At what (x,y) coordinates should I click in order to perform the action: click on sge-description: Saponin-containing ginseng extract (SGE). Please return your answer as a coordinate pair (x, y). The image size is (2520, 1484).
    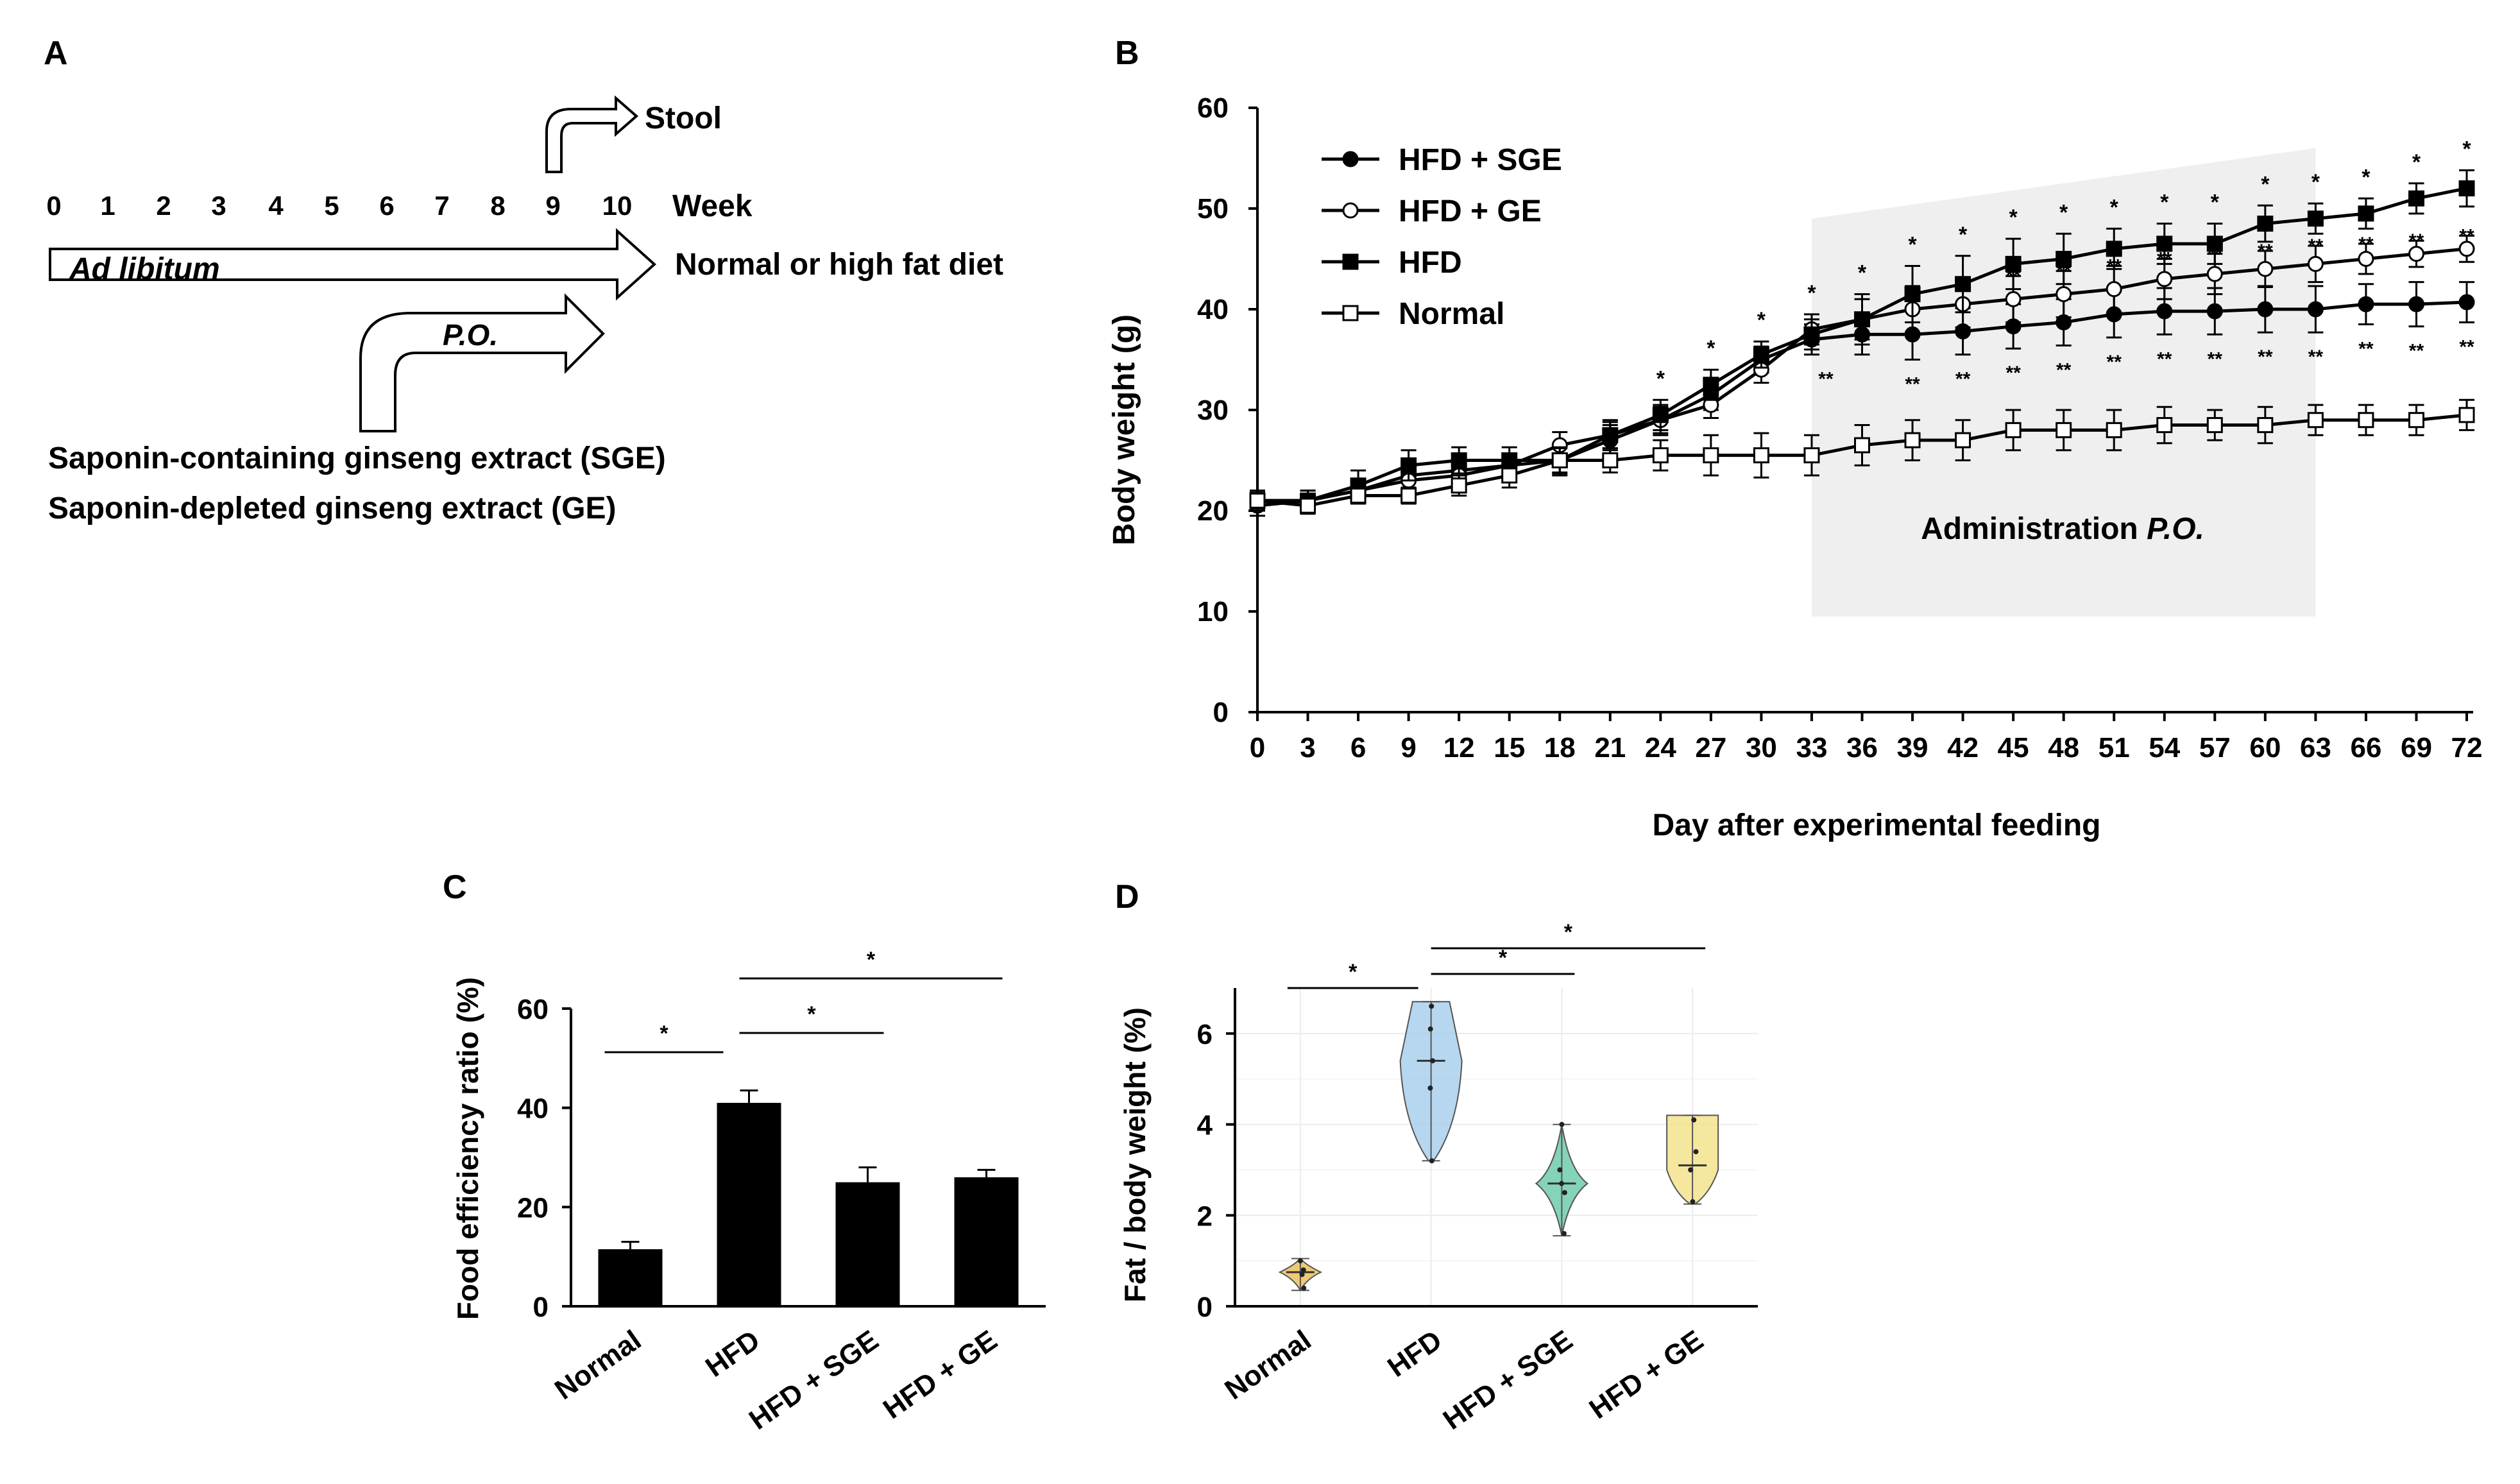
    Looking at the image, I should click on (357, 458).